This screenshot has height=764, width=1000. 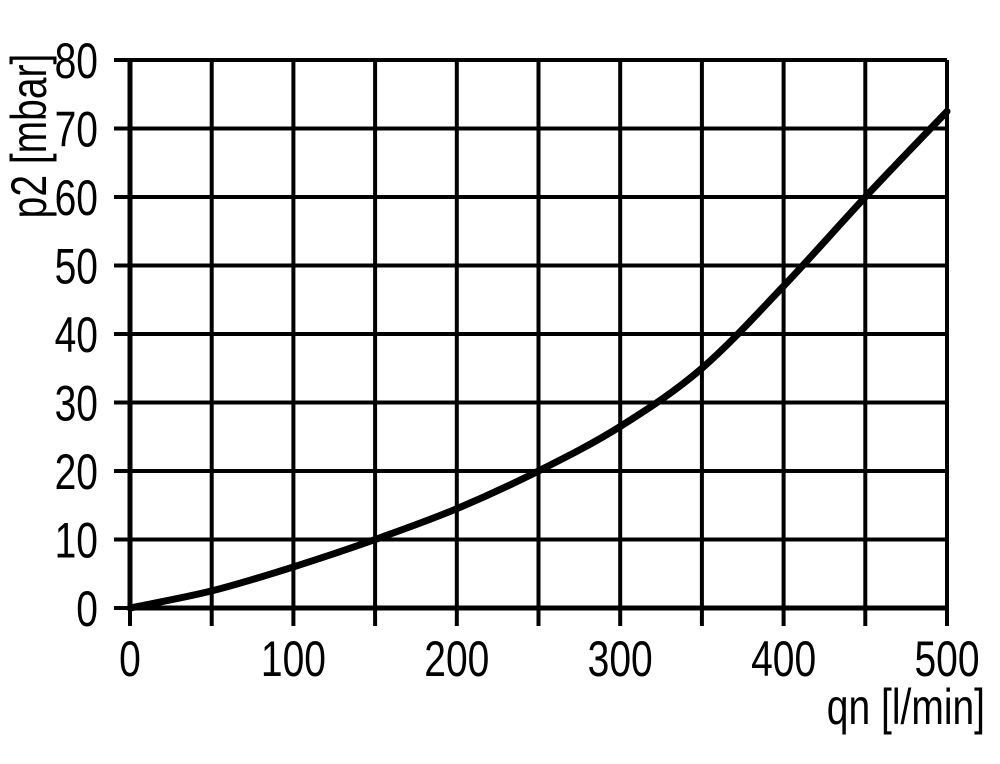 What do you see at coordinates (76, 403) in the screenshot?
I see `y-tick-label-30: 30` at bounding box center [76, 403].